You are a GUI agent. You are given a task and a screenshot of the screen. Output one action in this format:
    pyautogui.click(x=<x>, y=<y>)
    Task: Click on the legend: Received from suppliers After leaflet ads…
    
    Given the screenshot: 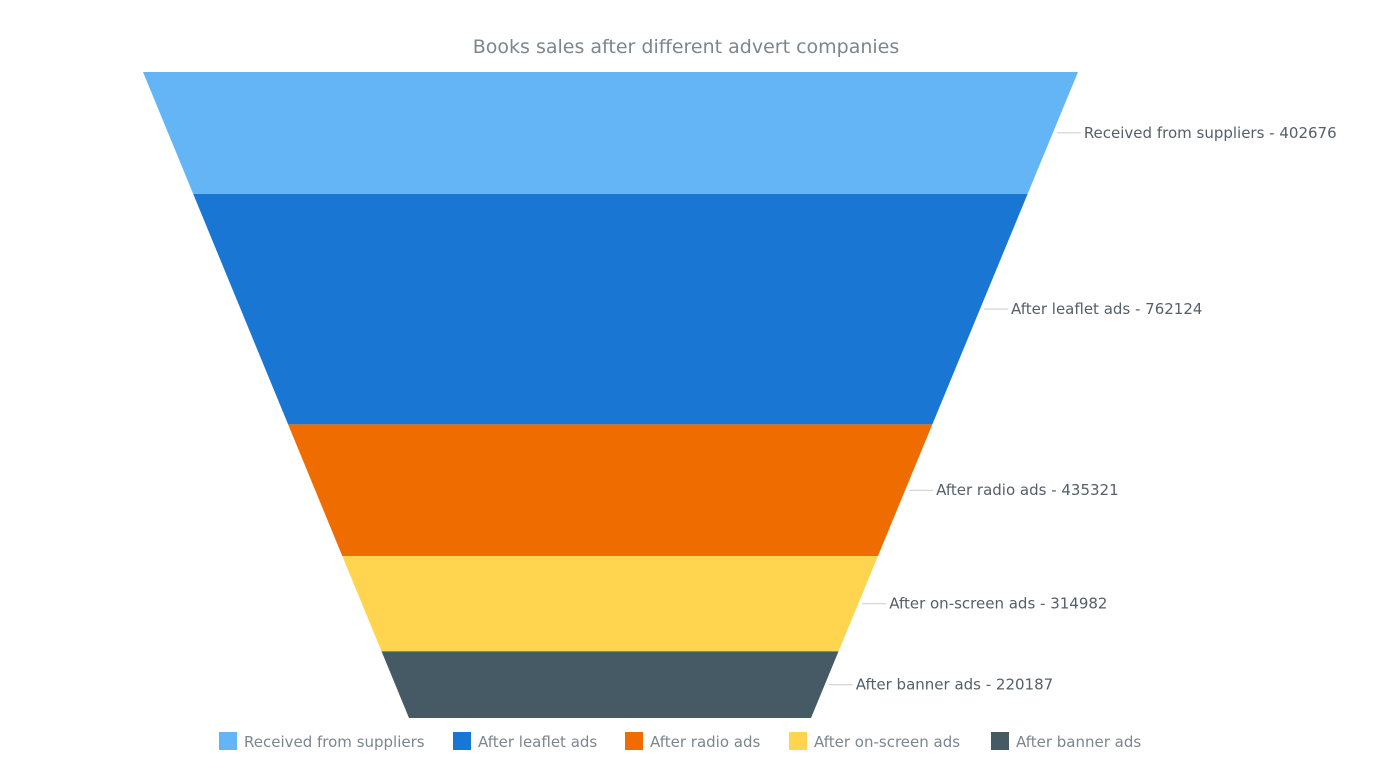 What is the action you would take?
    pyautogui.click(x=680, y=741)
    